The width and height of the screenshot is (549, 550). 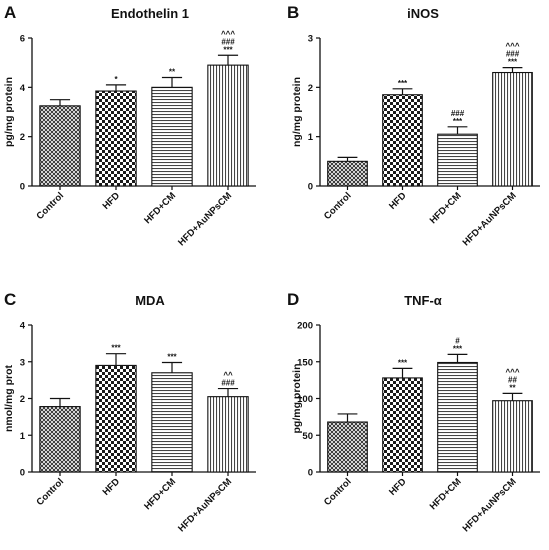 What do you see at coordinates (116, 79) in the screenshot?
I see `significance-marker: *` at bounding box center [116, 79].